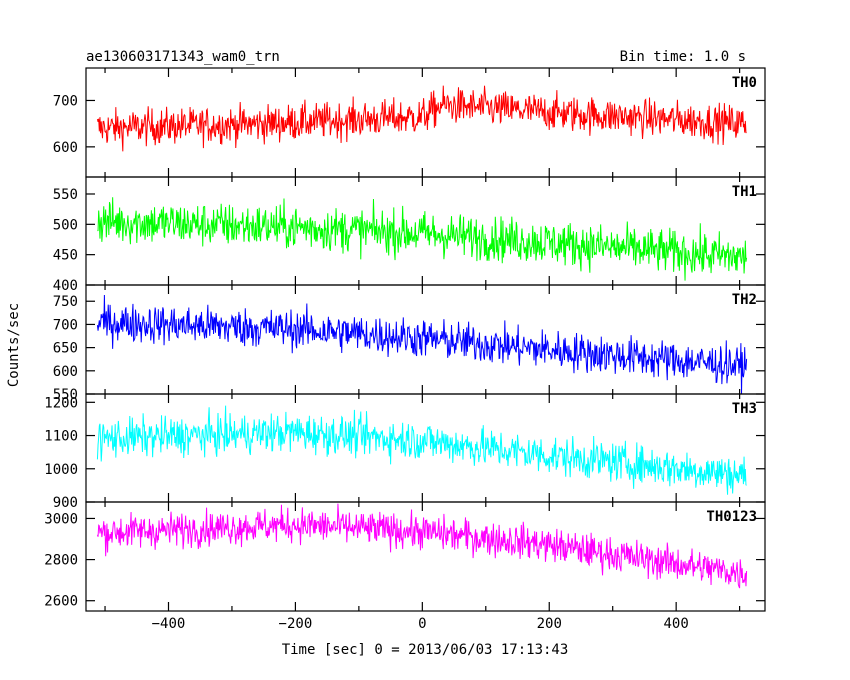 The width and height of the screenshot is (850, 680). I want to click on panel-label-th0: TH0, so click(744, 83).